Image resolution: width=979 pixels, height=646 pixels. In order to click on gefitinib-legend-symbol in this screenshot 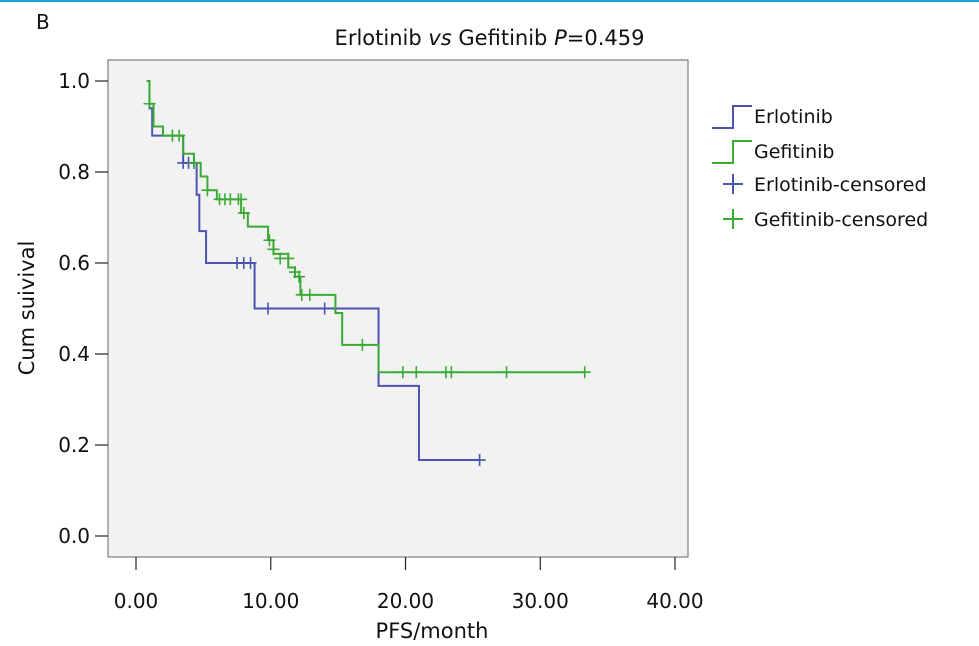, I will do `click(732, 152)`.